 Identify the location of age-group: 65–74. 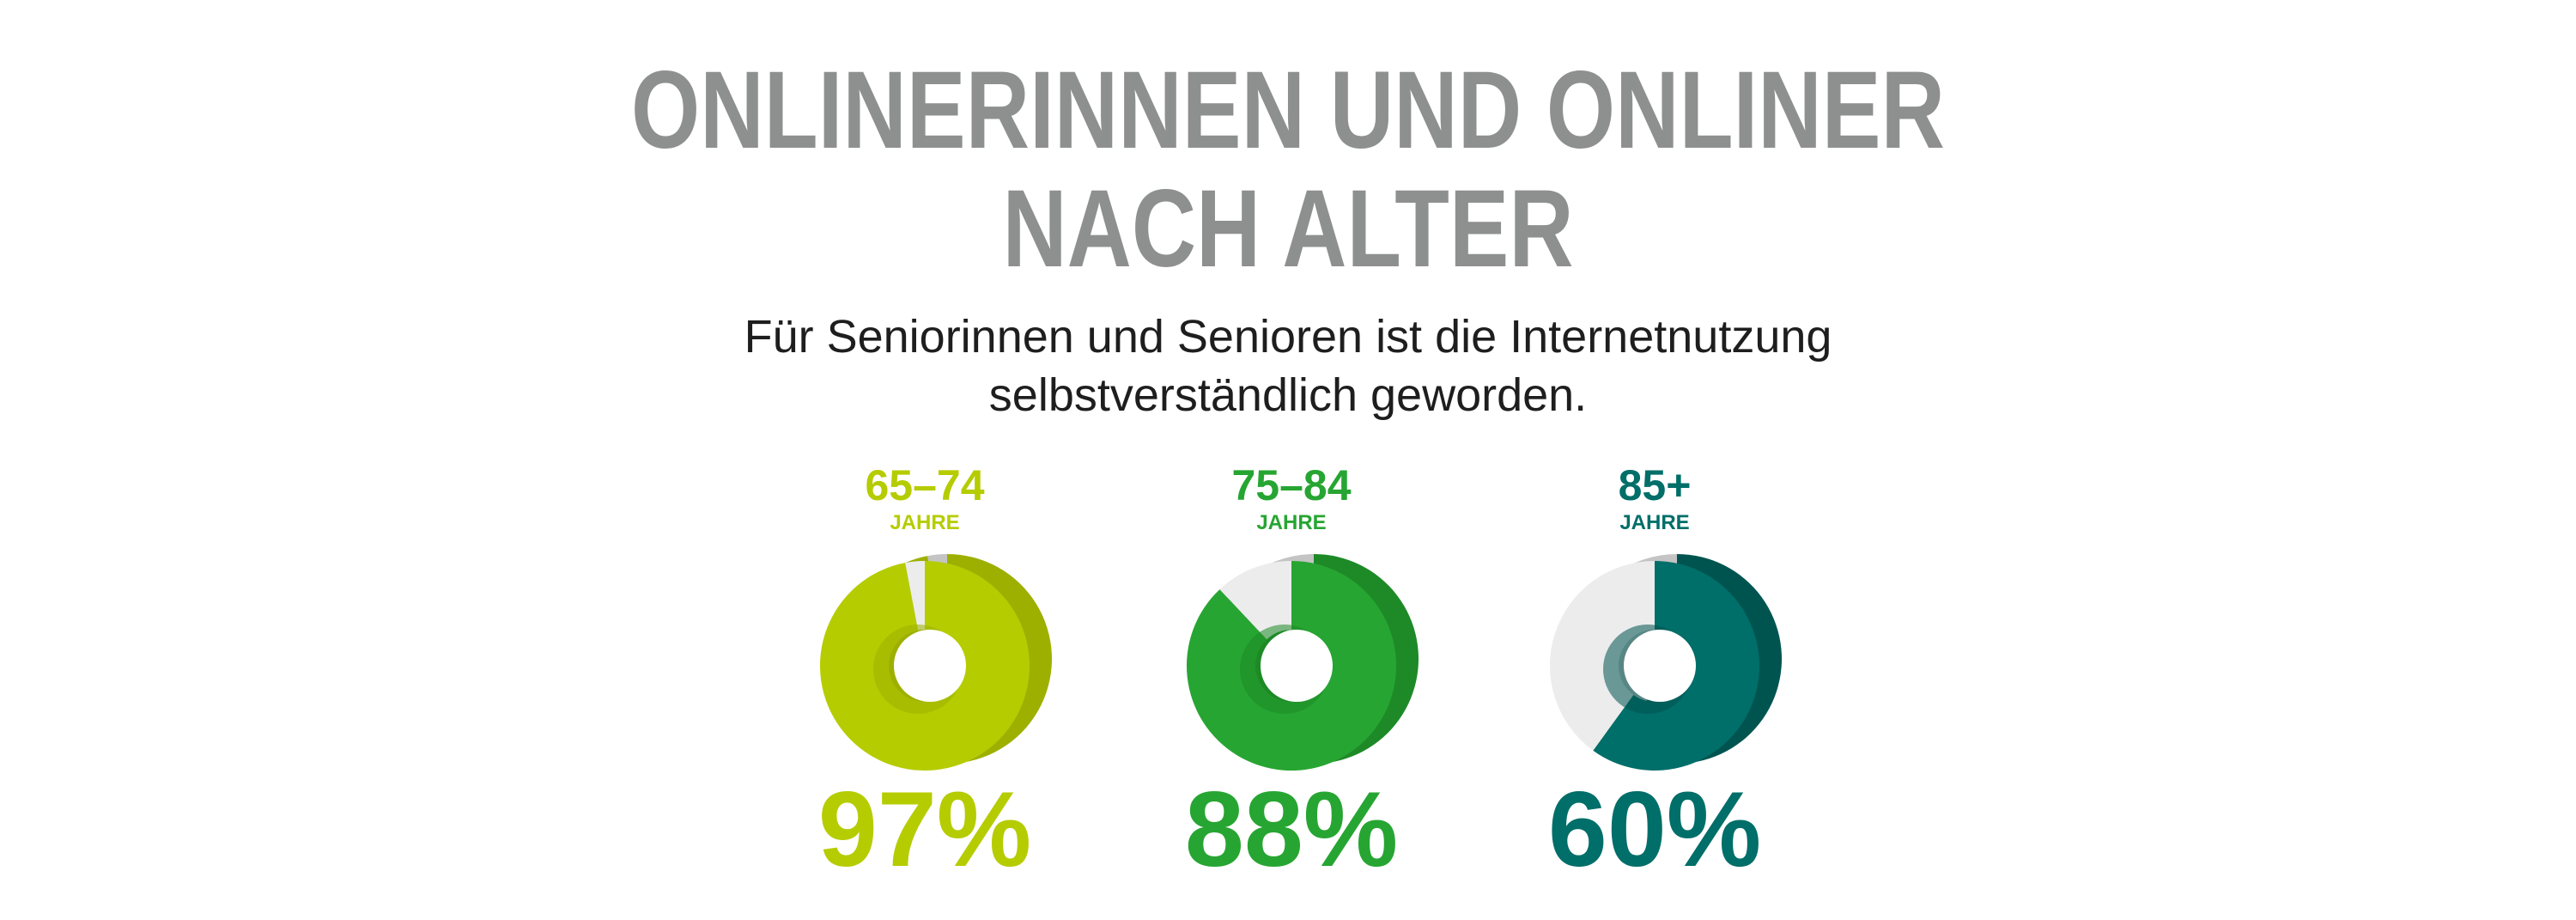
(925, 485).